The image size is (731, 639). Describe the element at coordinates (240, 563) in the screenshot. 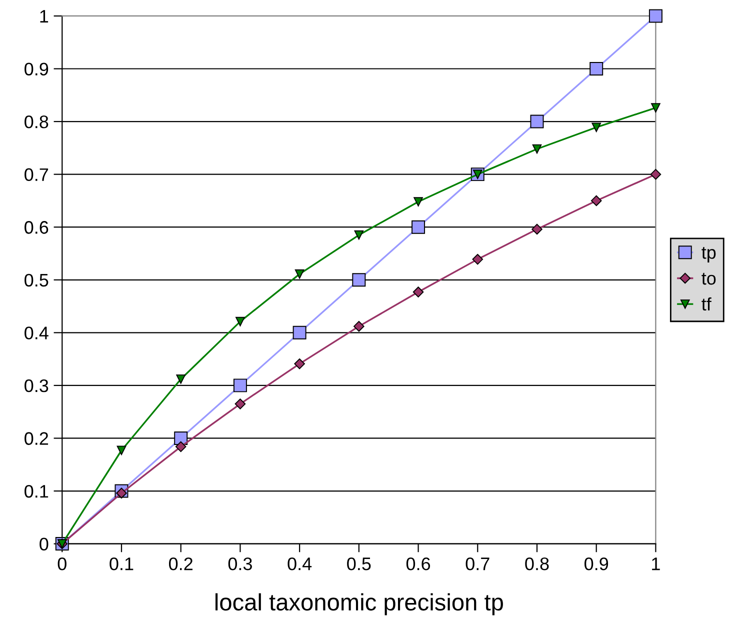

I see `x-tick-label: 0.3` at that location.